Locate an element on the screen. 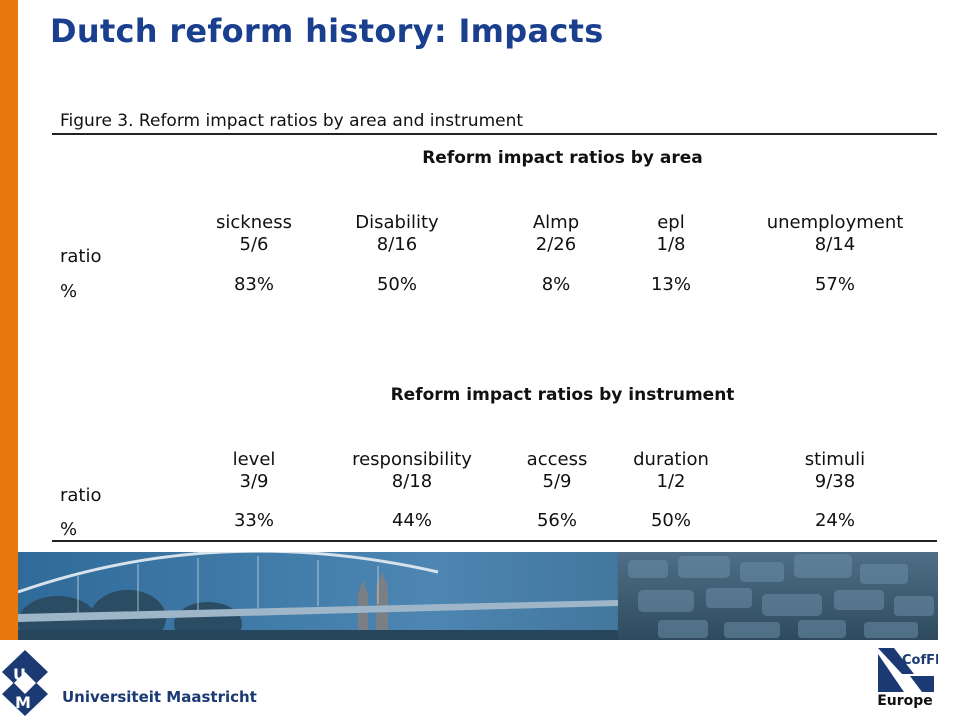 This screenshot has width=960, height=720. column-name: stimuli is located at coordinates (835, 459).